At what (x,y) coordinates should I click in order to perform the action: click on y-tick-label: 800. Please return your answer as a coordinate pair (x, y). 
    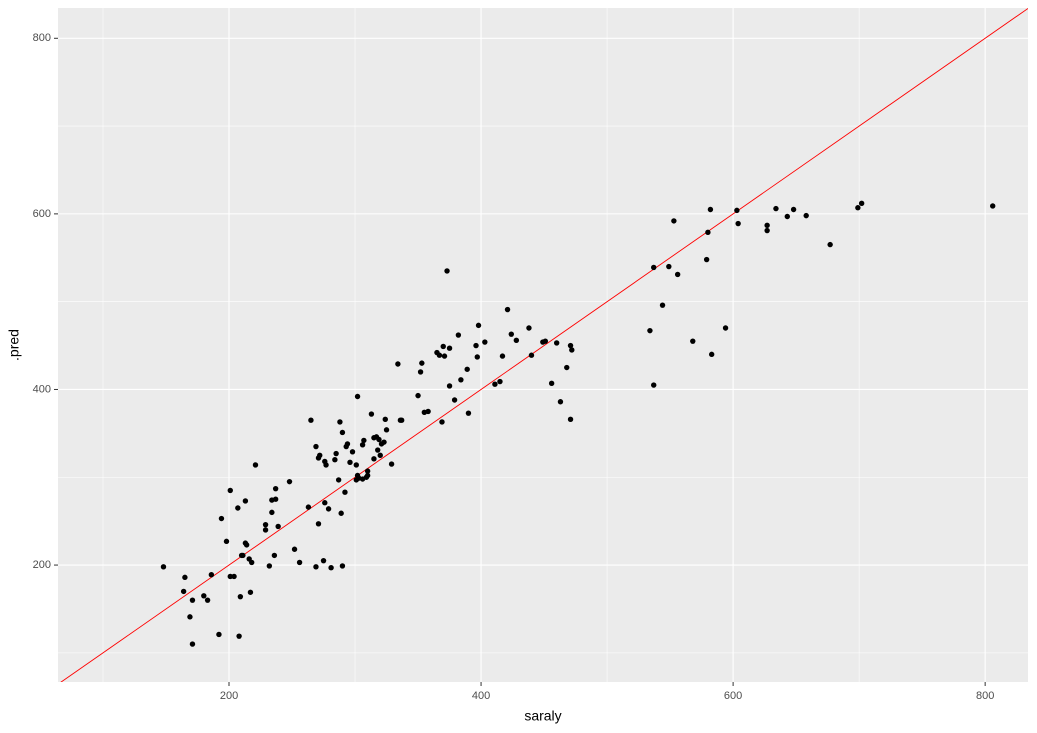
    Looking at the image, I should click on (42, 38).